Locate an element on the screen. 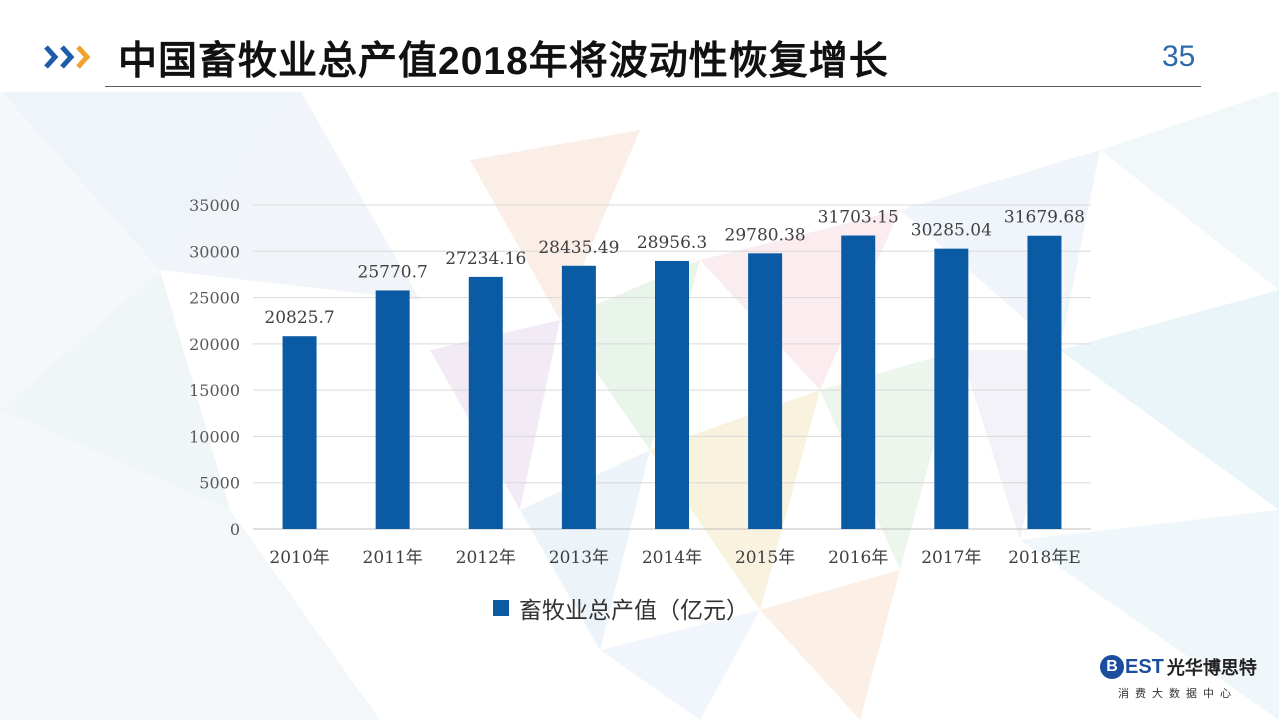 The width and height of the screenshot is (1279, 720). y-tick-label: 0 is located at coordinates (235, 529).